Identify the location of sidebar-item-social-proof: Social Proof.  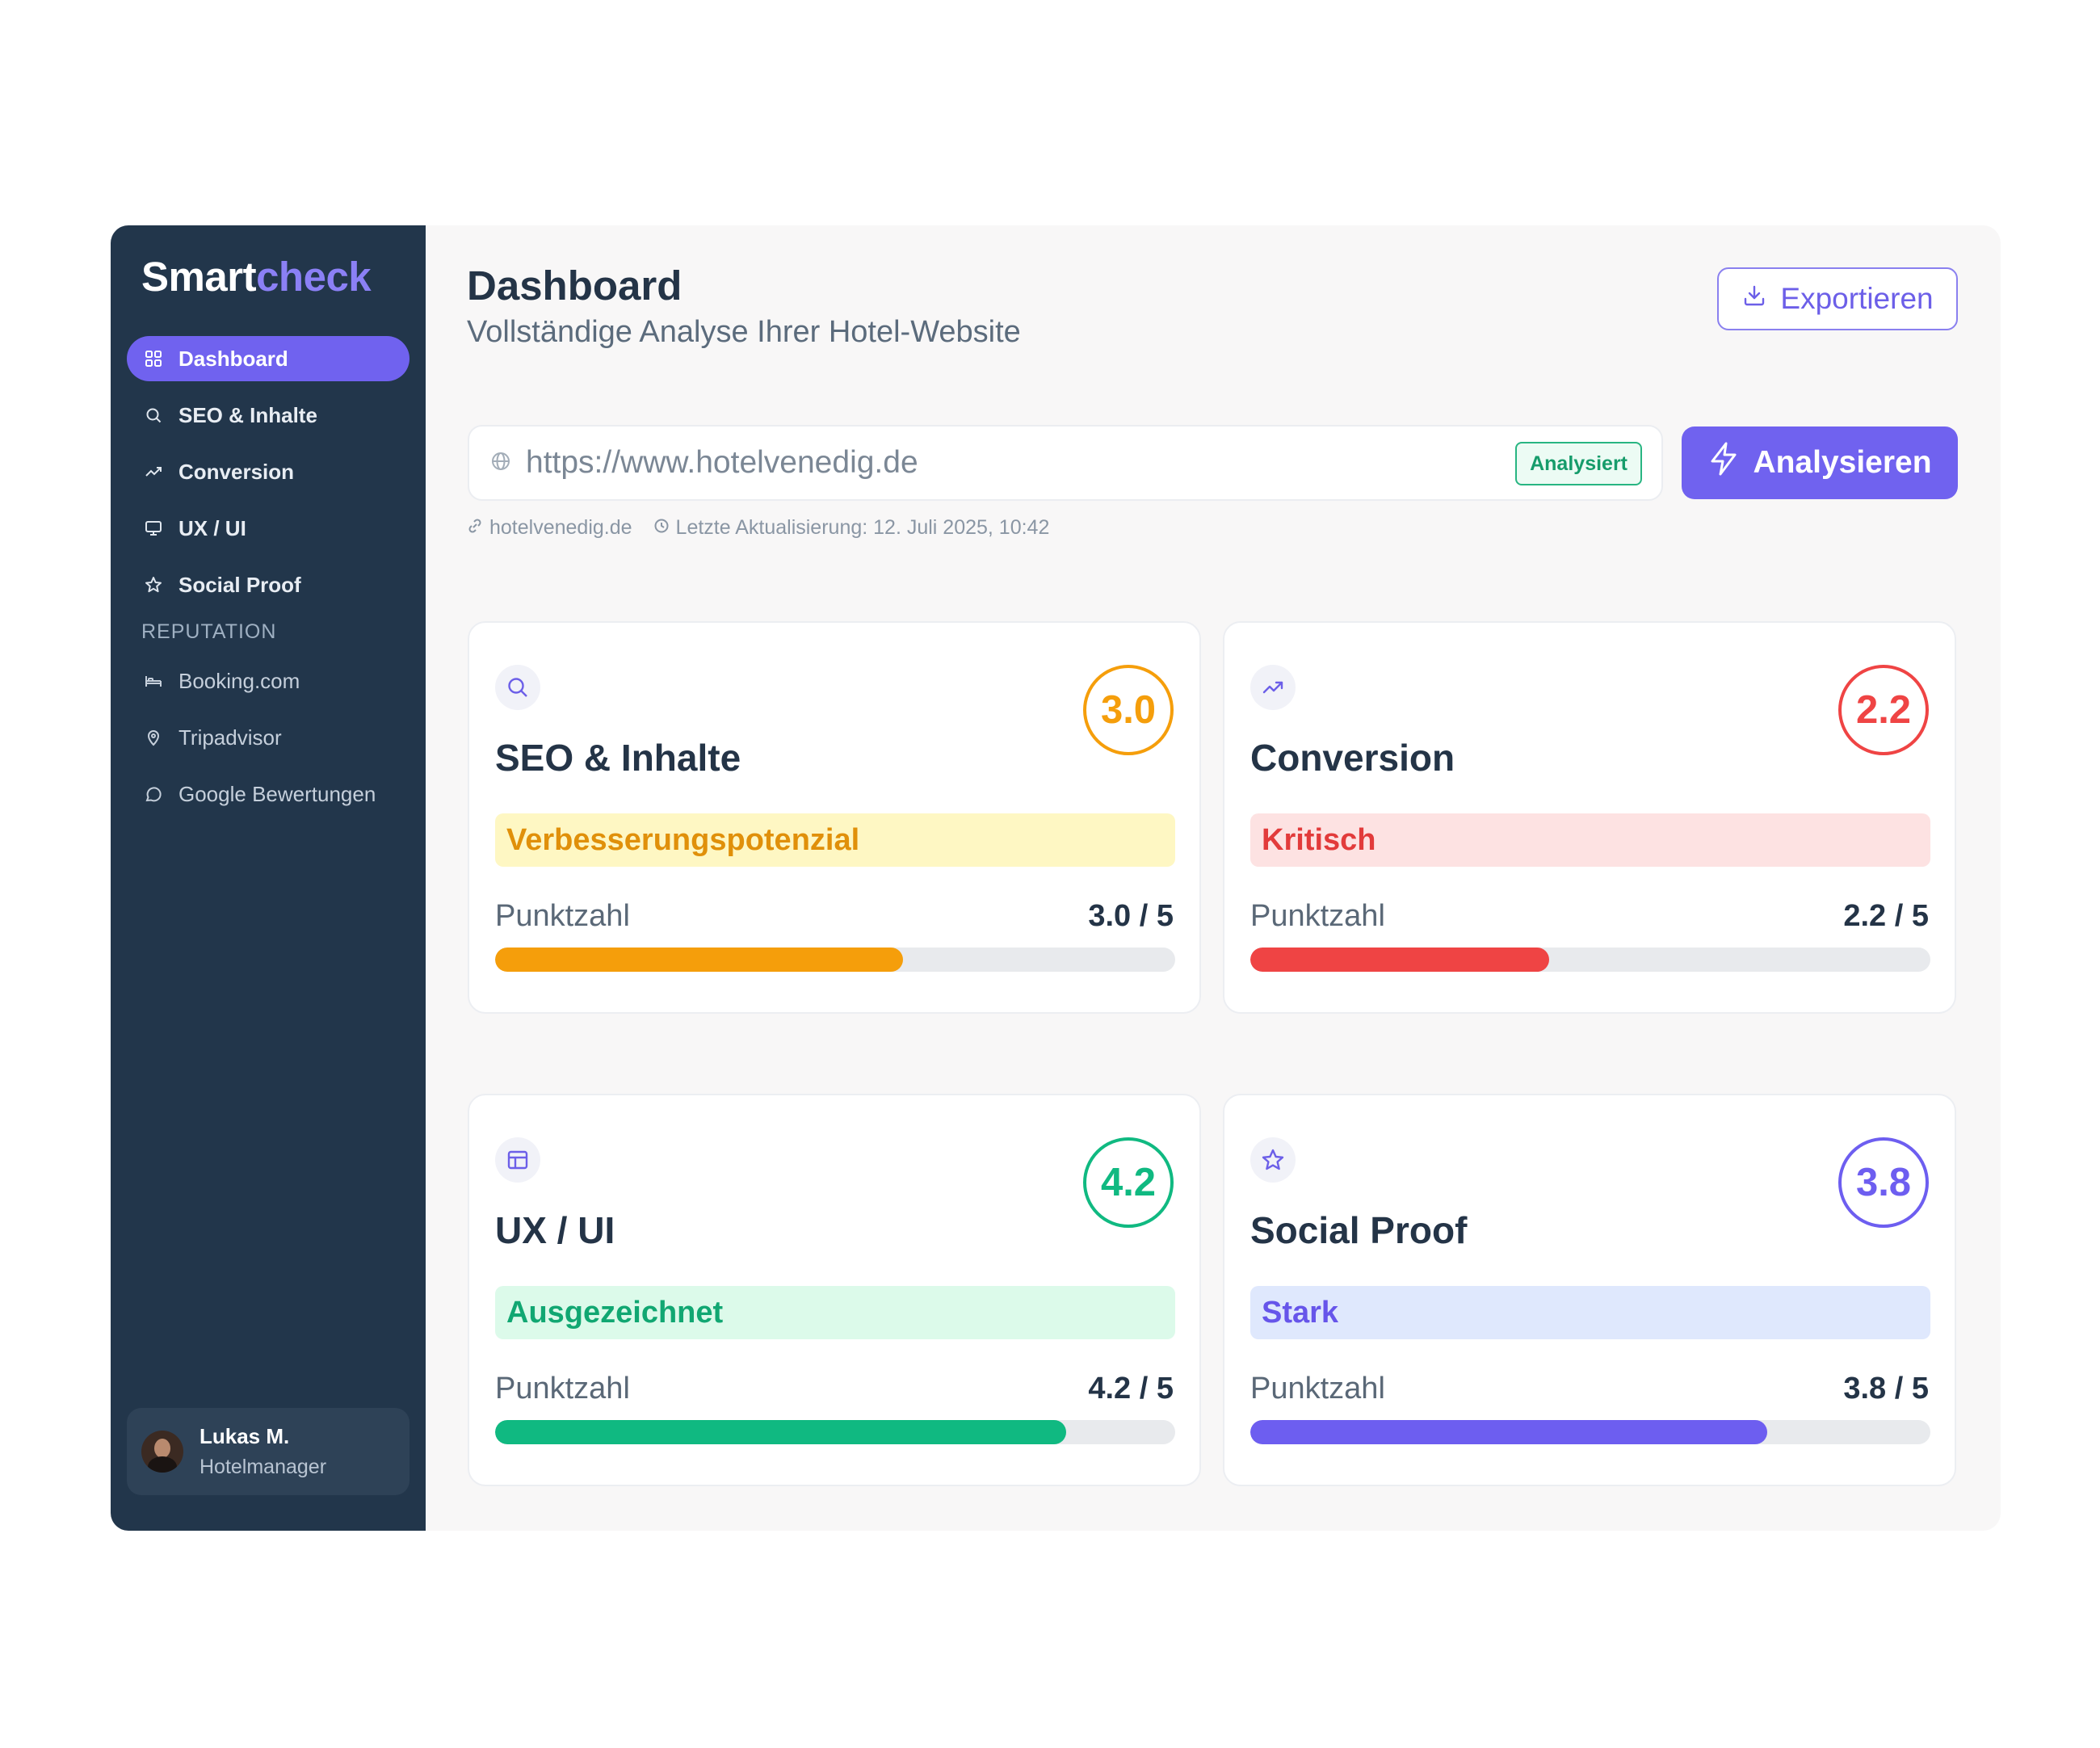
(268, 584).